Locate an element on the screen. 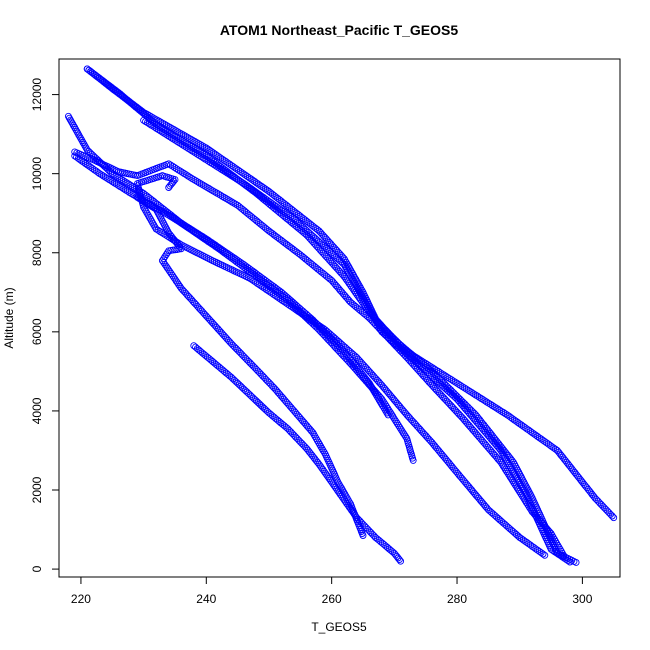  y-tick-label: 6000 is located at coordinates (37, 331).